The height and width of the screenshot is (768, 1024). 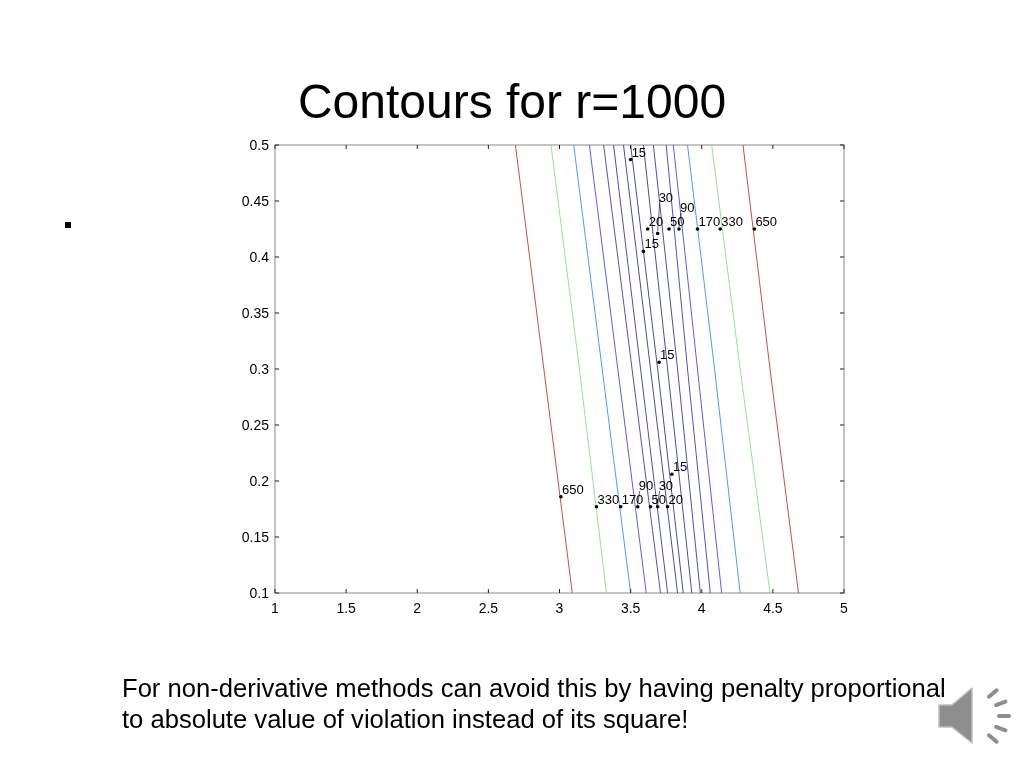 What do you see at coordinates (773, 608) in the screenshot?
I see `x-tick-label: 4.5` at bounding box center [773, 608].